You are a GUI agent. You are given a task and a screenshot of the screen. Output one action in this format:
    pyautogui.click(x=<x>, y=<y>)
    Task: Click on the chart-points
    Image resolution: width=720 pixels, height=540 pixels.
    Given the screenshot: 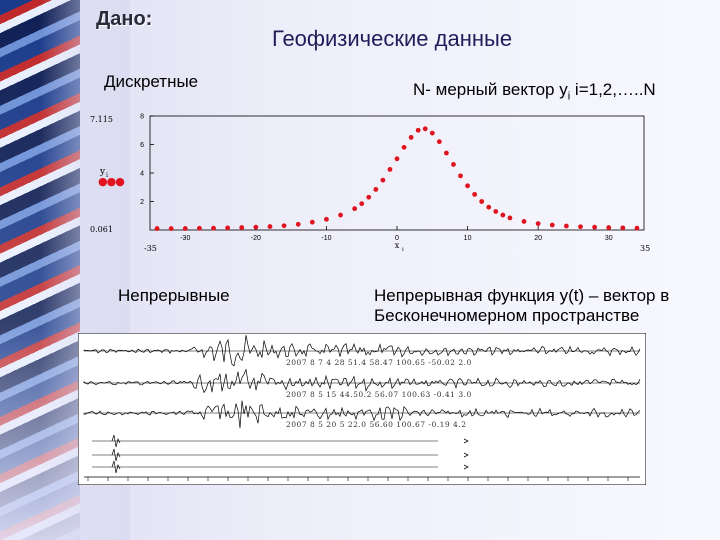 What is the action you would take?
    pyautogui.click(x=397, y=178)
    